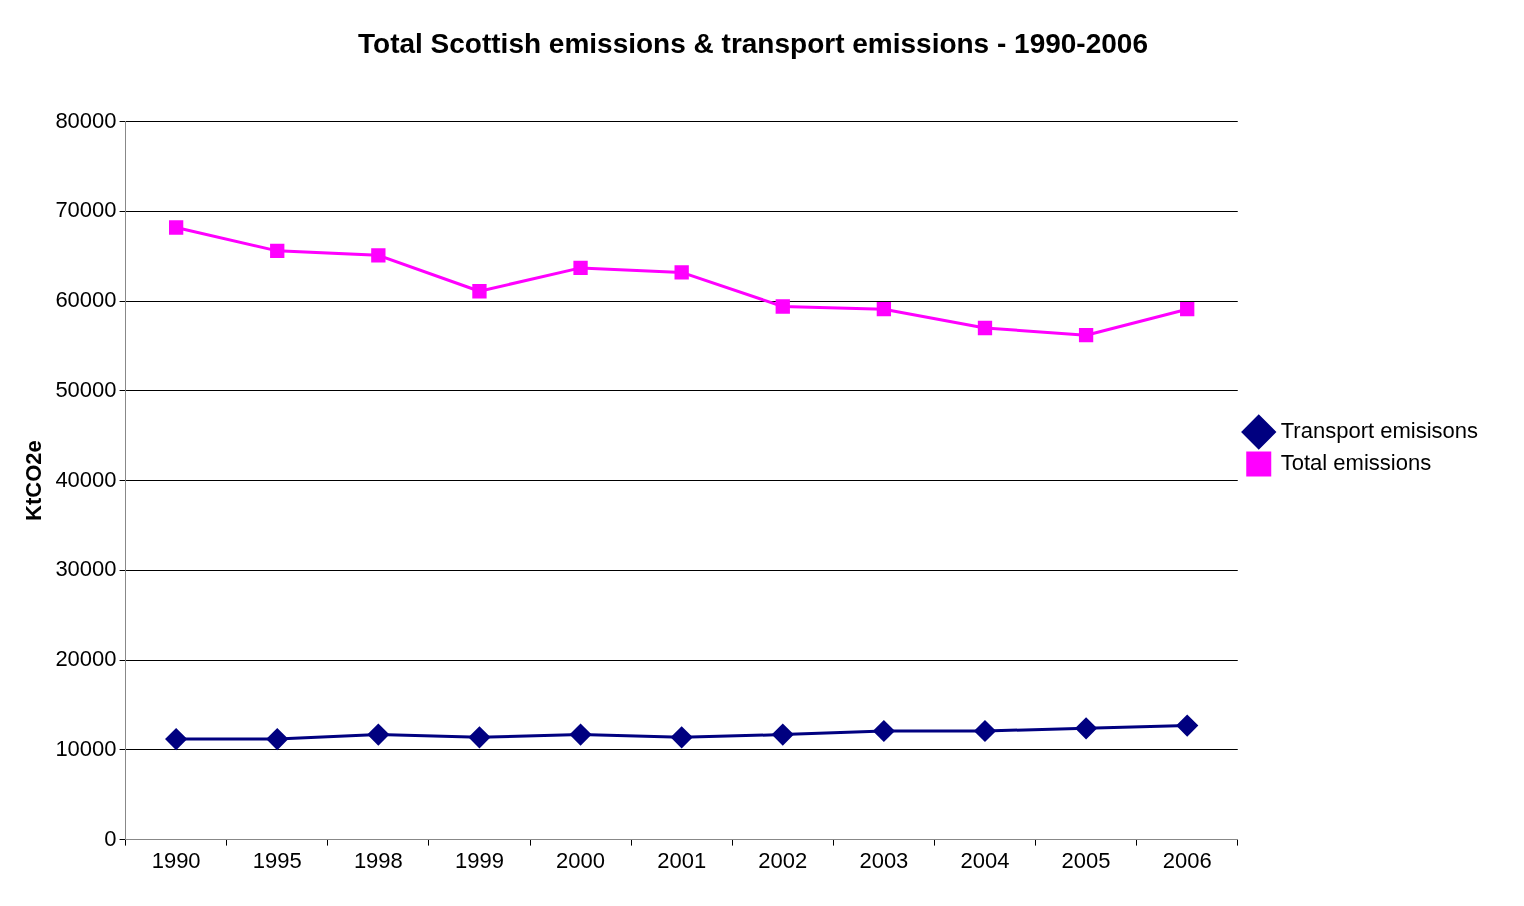 This screenshot has width=1524, height=906. Describe the element at coordinates (783, 860) in the screenshot. I see `x-tick-label: 2002` at that location.